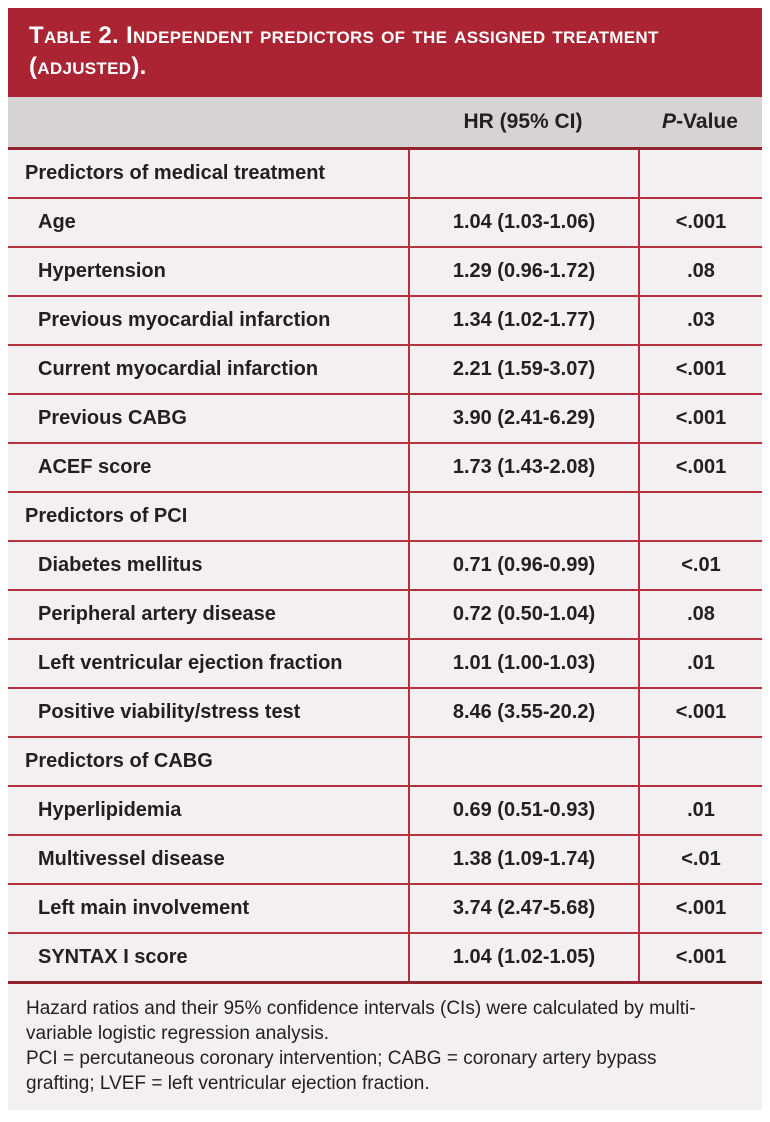 The width and height of the screenshot is (770, 1122). What do you see at coordinates (385, 122) in the screenshot?
I see `column-header-row: HR (95% CI) P-Value` at bounding box center [385, 122].